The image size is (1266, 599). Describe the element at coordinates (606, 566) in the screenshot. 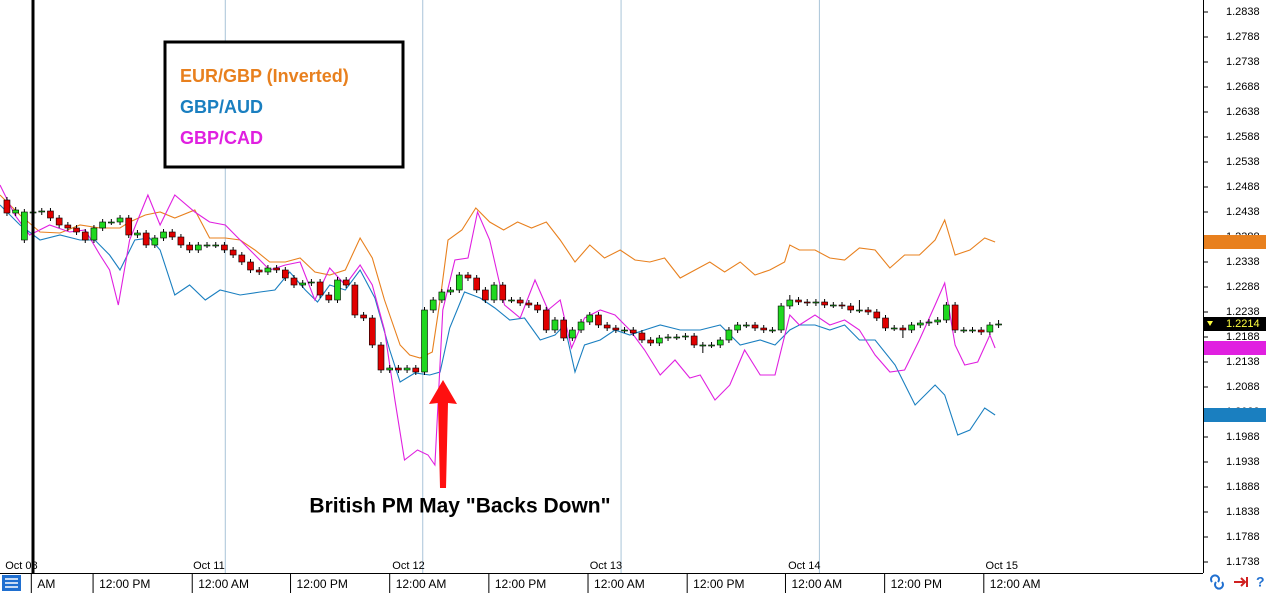

I see `date-label: Oct 13` at that location.